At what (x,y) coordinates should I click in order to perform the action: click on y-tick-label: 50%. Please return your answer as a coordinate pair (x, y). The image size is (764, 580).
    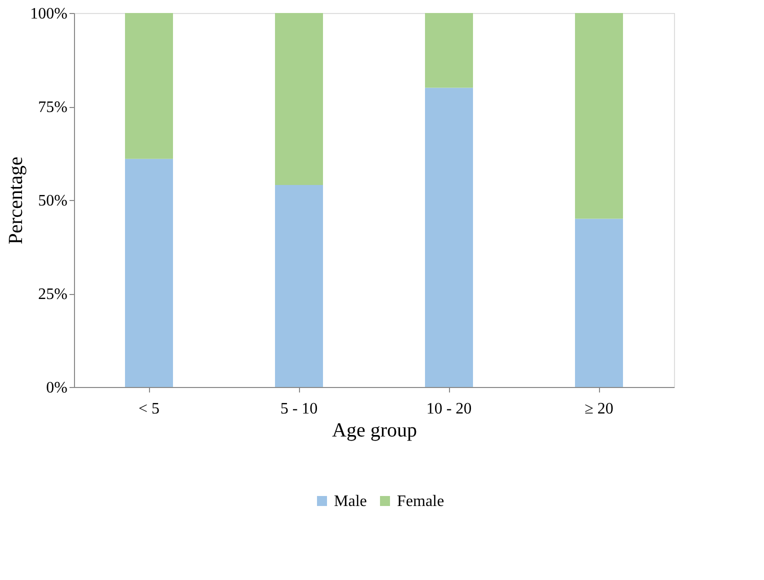
    Looking at the image, I should click on (53, 201).